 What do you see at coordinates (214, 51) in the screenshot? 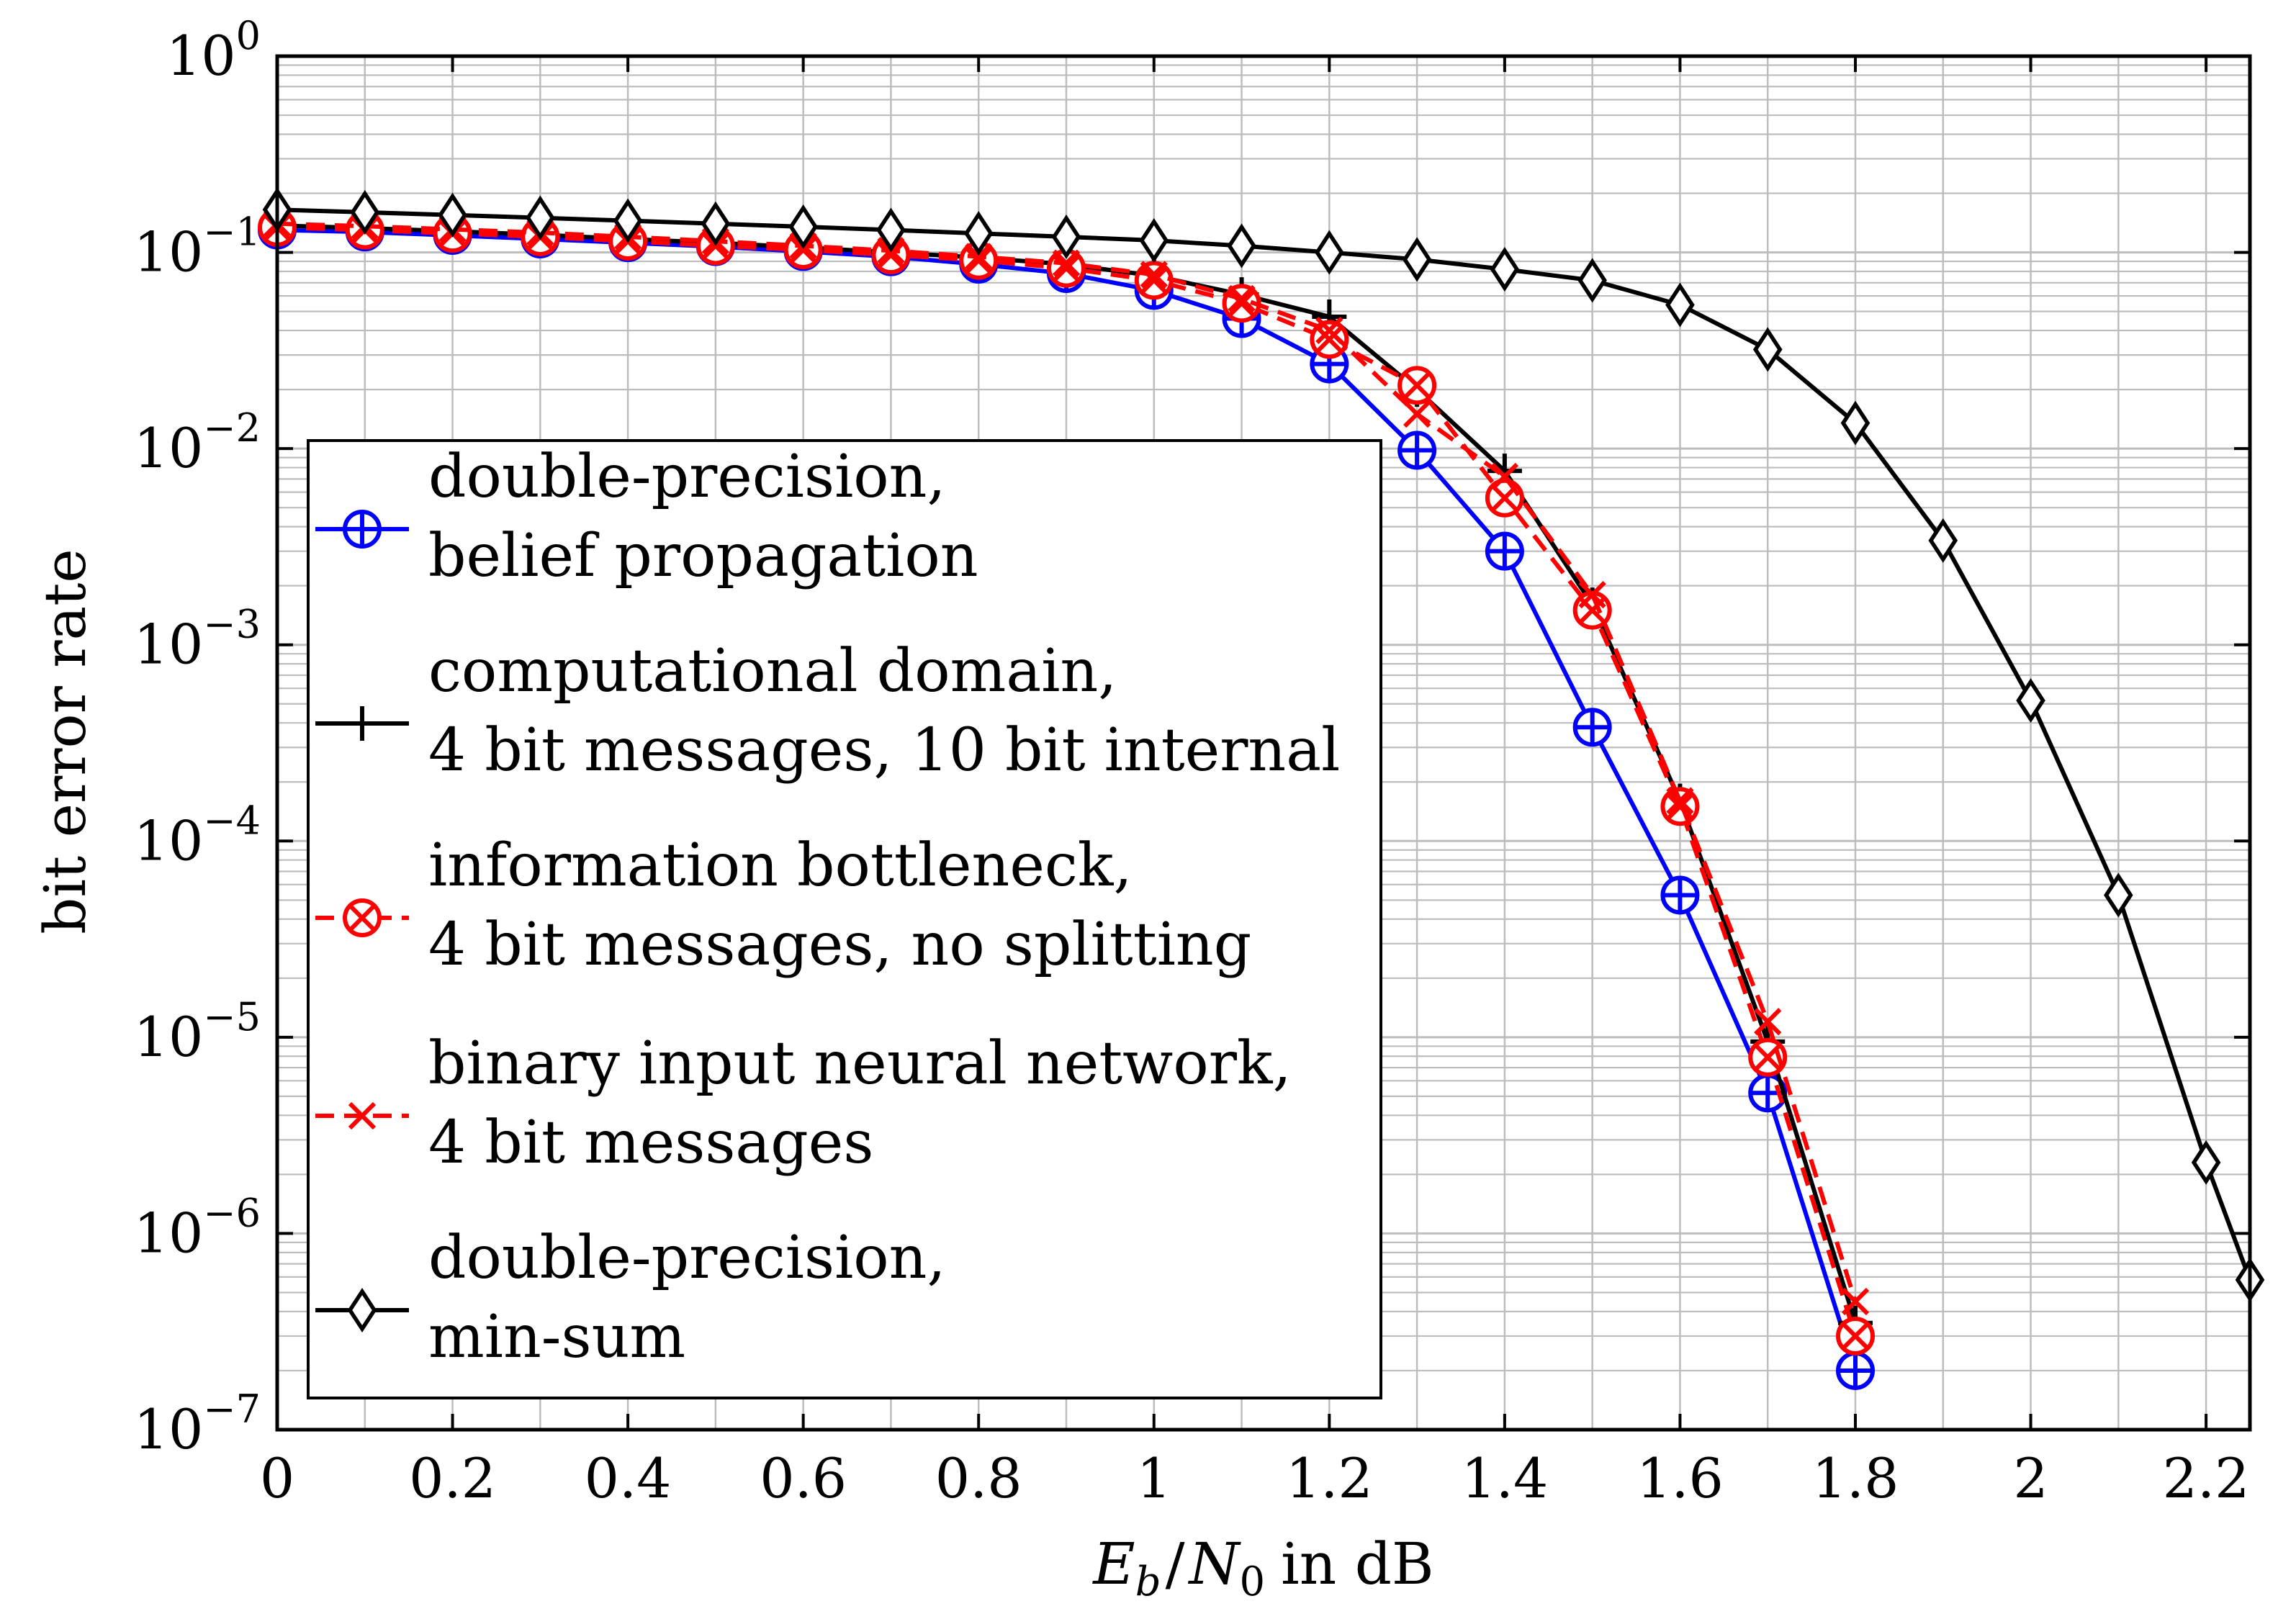
I see `y-tick-label: 10⁰` at bounding box center [214, 51].